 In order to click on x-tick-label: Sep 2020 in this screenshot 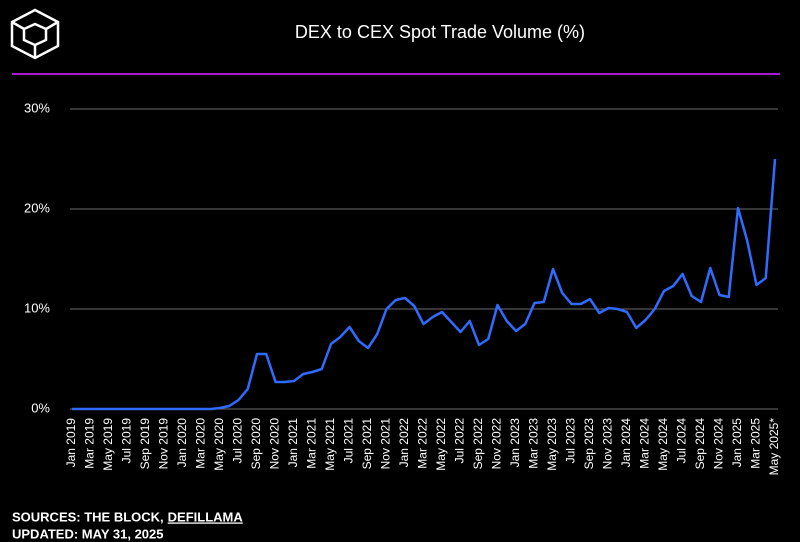, I will do `click(256, 444)`.